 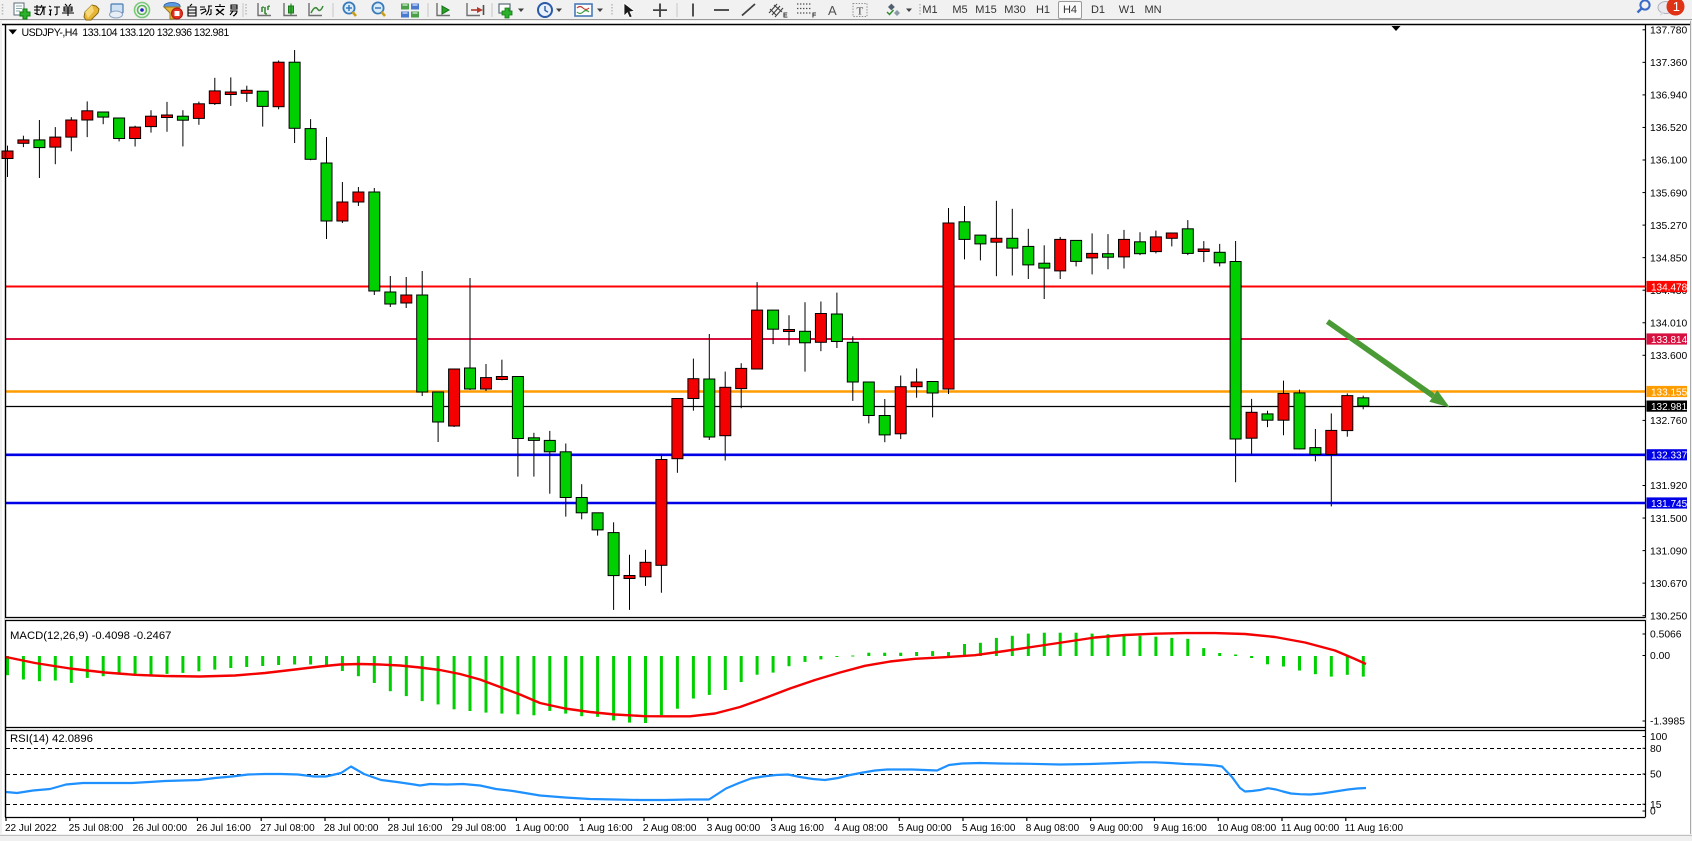 What do you see at coordinates (1668, 486) in the screenshot?
I see `svg-text: 131.920` at bounding box center [1668, 486].